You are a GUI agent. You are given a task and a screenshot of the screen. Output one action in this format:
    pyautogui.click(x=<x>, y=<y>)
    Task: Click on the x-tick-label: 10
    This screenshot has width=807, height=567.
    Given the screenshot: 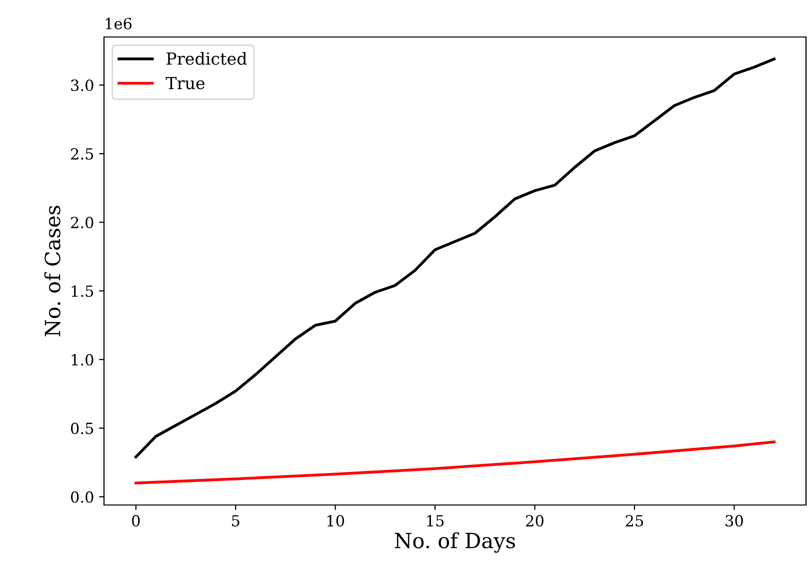 What is the action you would take?
    pyautogui.click(x=335, y=520)
    